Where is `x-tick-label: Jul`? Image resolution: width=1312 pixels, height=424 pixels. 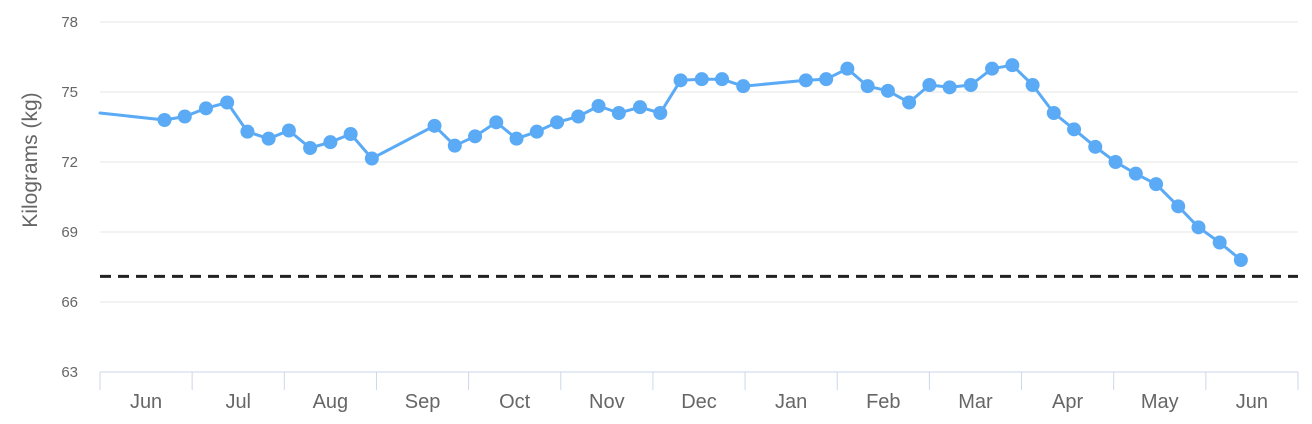 x-tick-label: Jul is located at coordinates (238, 402).